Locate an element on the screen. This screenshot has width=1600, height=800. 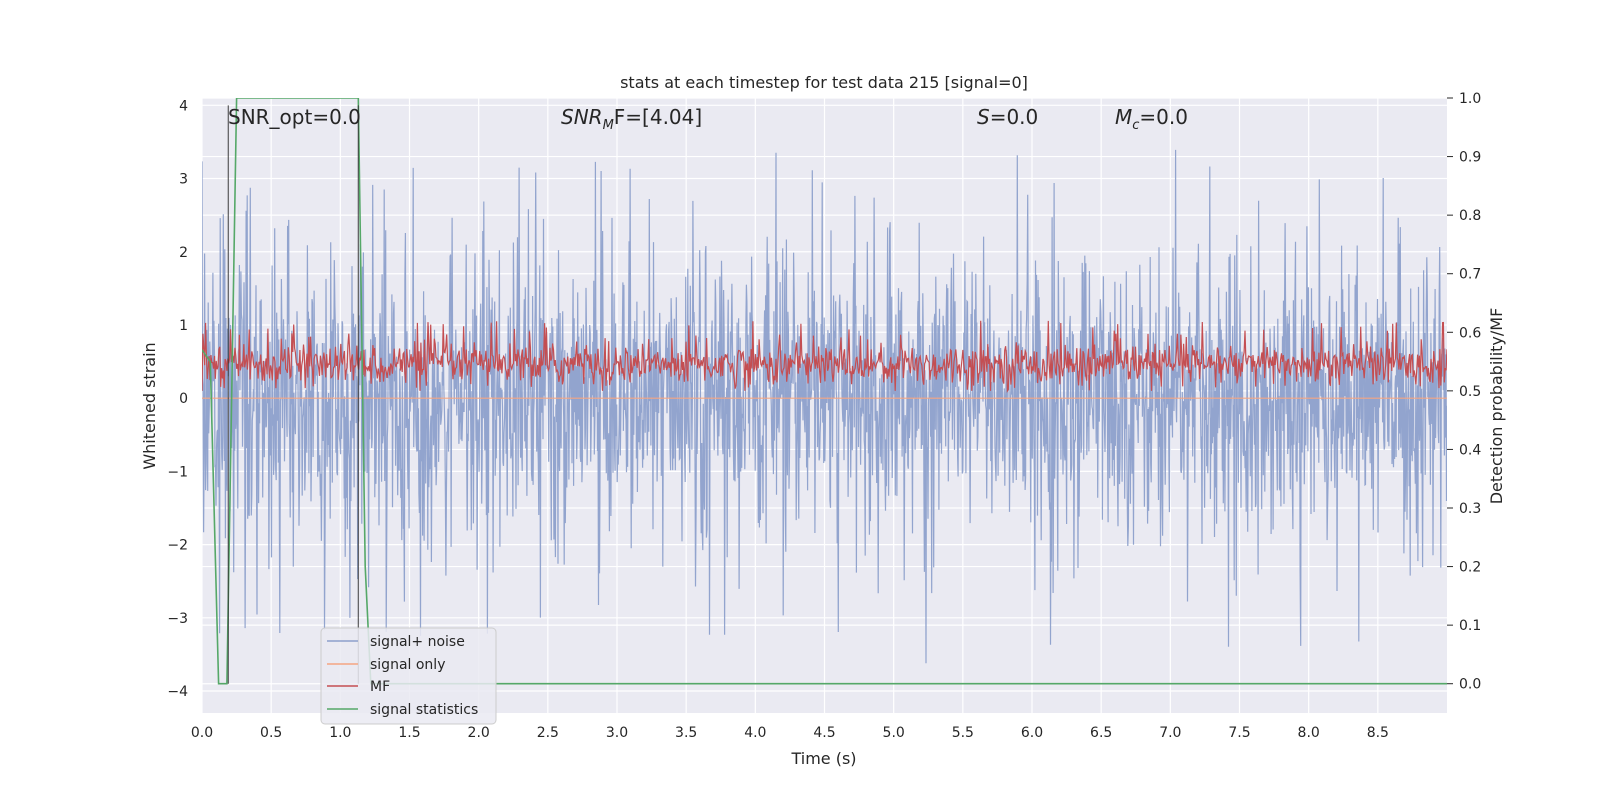
y-tick-label: 3 is located at coordinates (183, 180).